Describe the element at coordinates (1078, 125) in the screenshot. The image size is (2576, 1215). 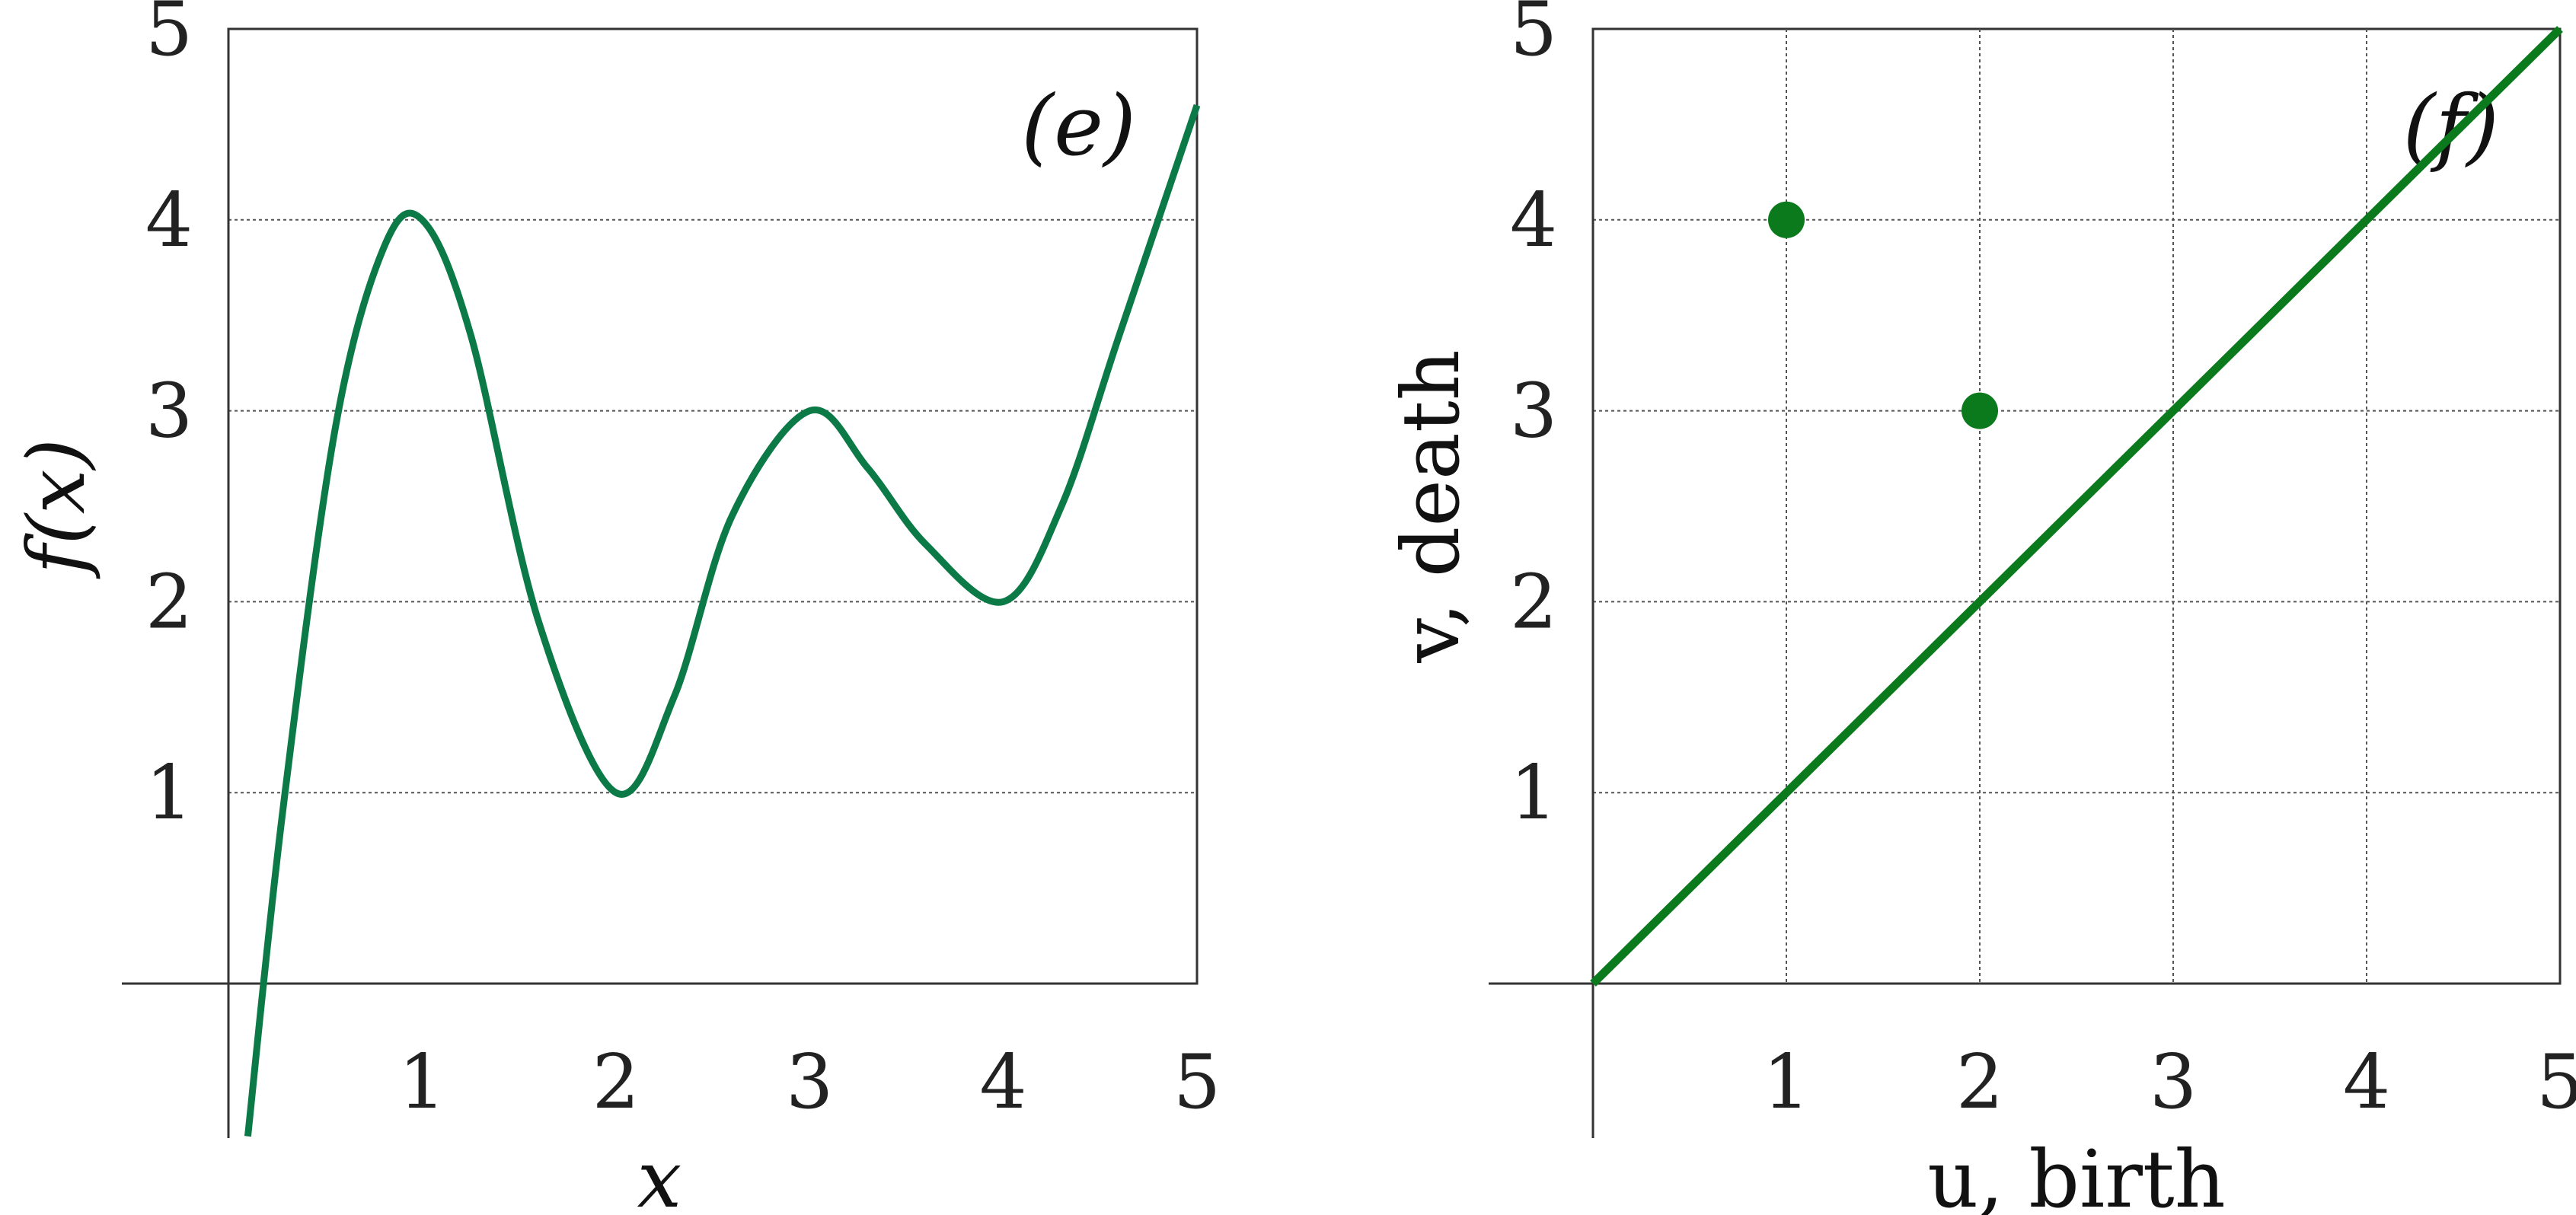
I see `panel-label: (e)` at that location.